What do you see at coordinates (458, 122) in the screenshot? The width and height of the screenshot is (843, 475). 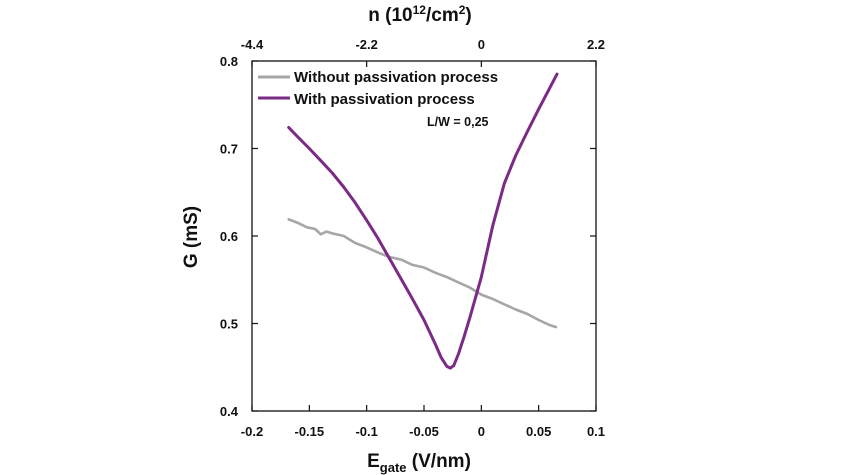 I see `ratio-annotation: L/W = 0,25` at bounding box center [458, 122].